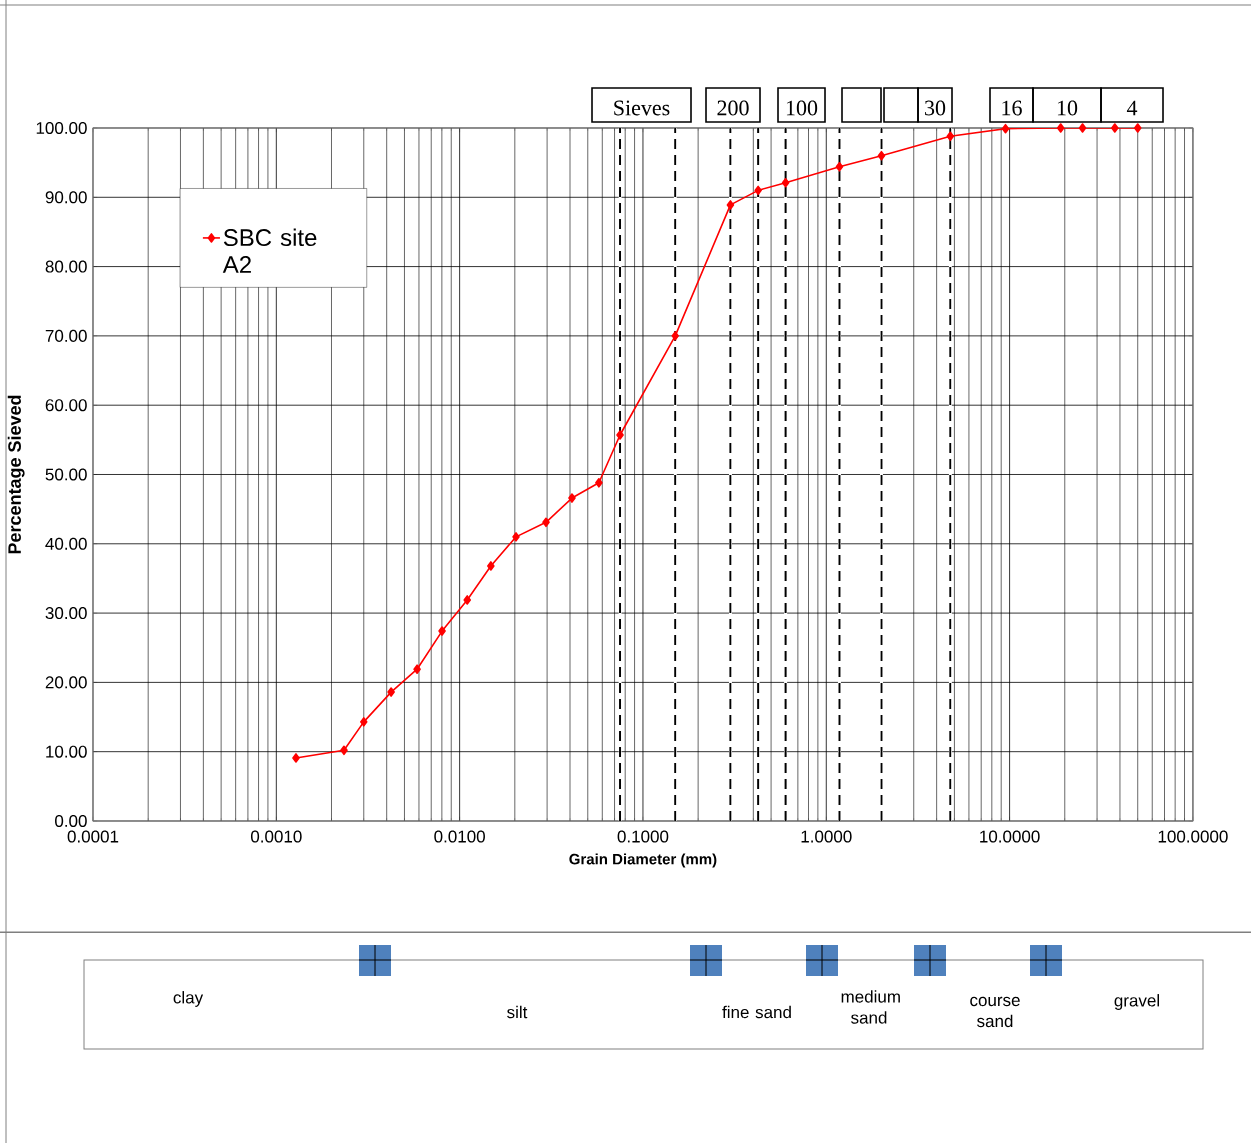 The image size is (1251, 1143). I want to click on x-tick-label: 0.1000, so click(643, 836).